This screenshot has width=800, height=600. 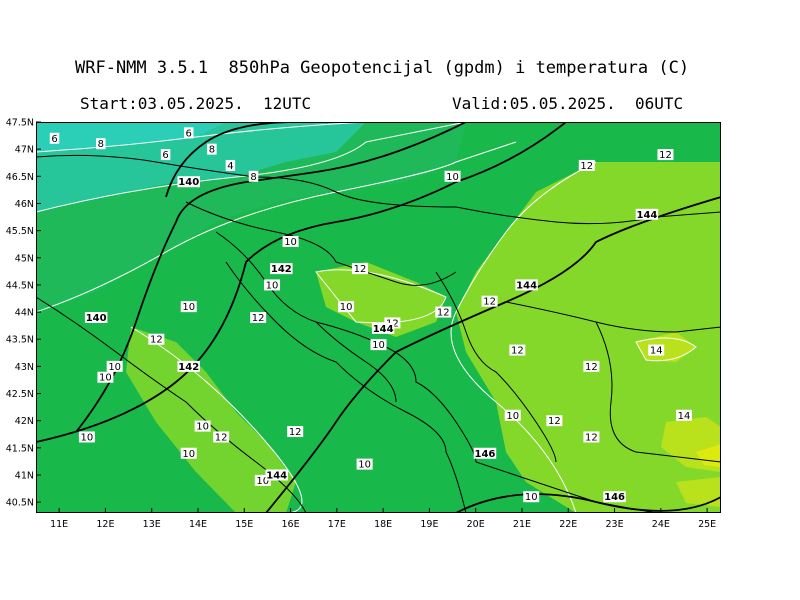 I want to click on temp-label: 4, so click(x=230, y=166).